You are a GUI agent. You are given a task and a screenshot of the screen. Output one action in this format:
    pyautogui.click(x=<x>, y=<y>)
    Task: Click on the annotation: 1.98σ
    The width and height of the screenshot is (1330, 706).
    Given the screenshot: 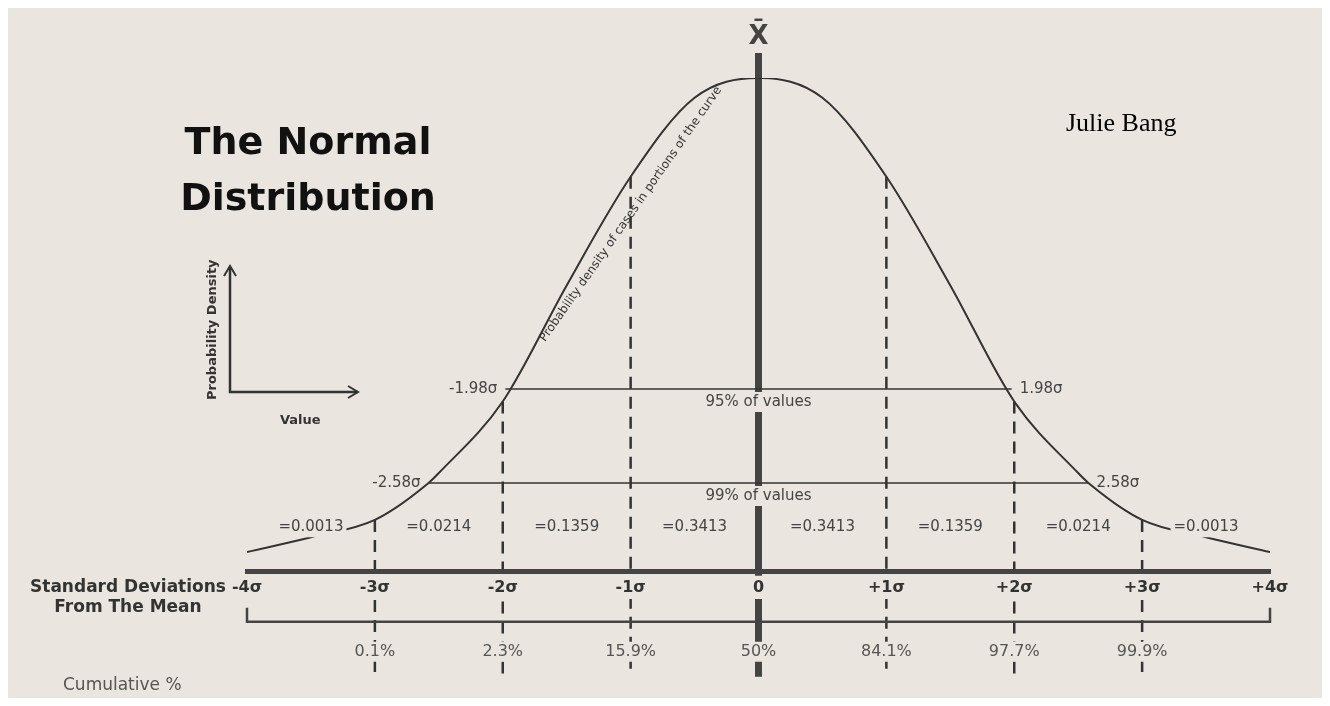 What is the action you would take?
    pyautogui.click(x=1041, y=387)
    